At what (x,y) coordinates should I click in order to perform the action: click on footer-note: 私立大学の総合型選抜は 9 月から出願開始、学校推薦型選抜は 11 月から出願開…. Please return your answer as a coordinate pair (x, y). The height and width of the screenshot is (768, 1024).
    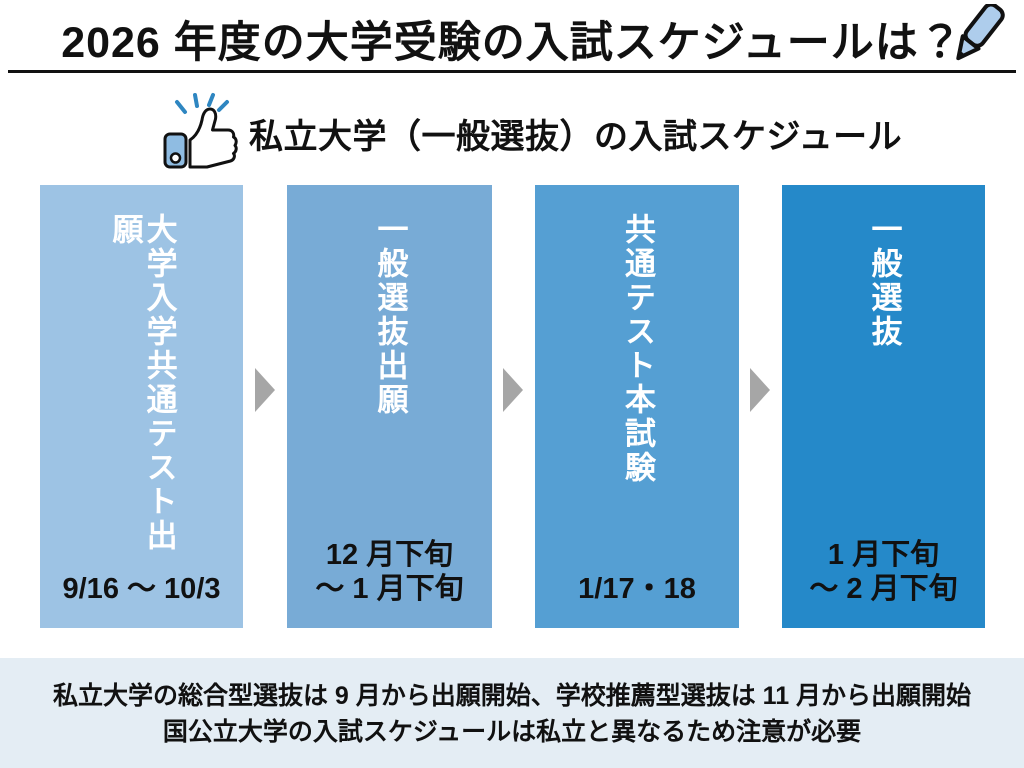
    Looking at the image, I should click on (512, 713).